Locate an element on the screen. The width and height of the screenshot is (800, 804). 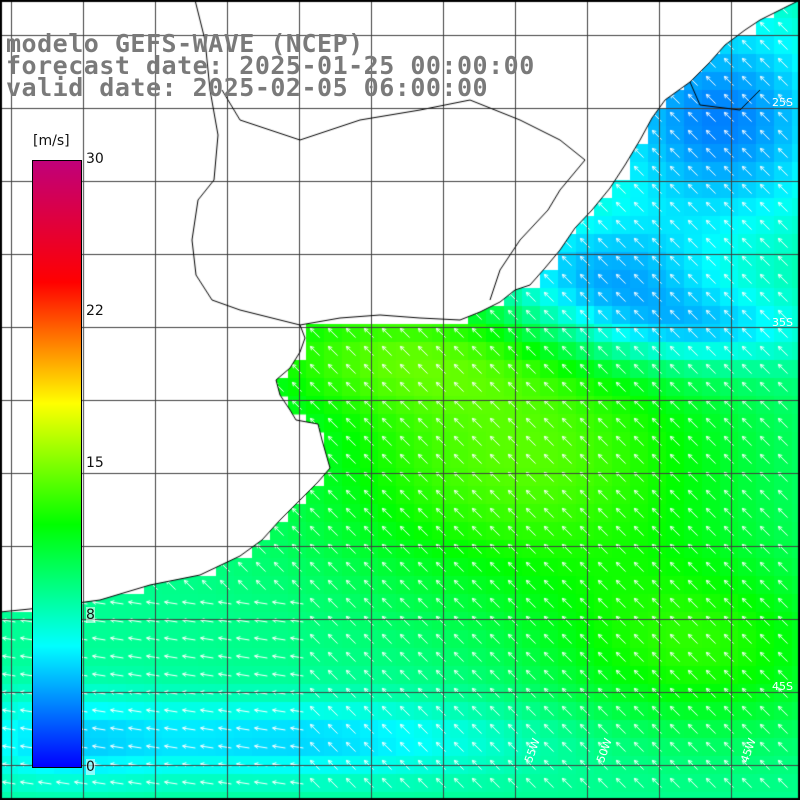
colorbar-tick-8: 8 is located at coordinates (90, 615).